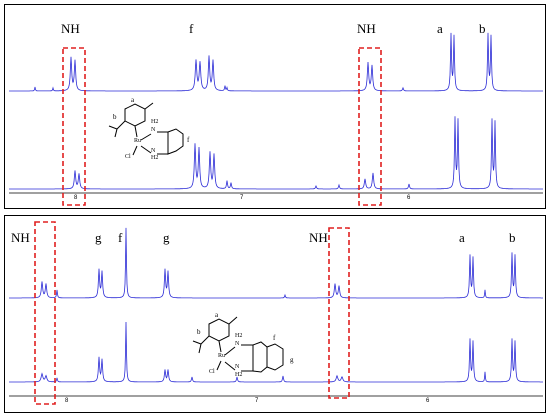 This screenshot has height=418, width=550. Describe the element at coordinates (155, 122) in the screenshot. I see `top-mol-h2-upper: H2` at that location.